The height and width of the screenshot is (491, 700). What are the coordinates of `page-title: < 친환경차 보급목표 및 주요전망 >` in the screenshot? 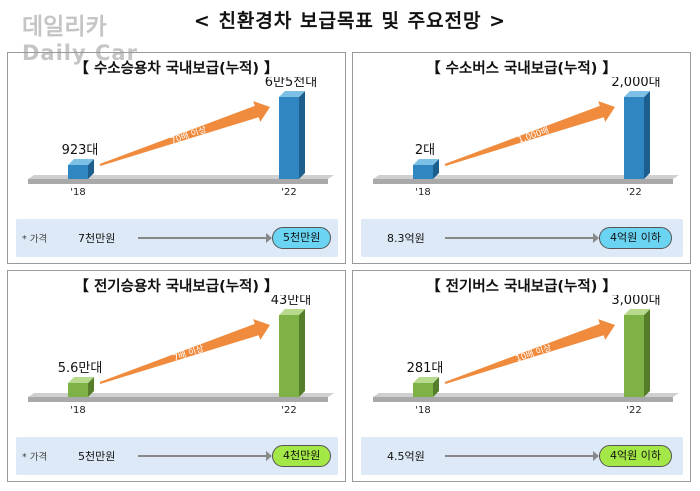 It's located at (350, 21).